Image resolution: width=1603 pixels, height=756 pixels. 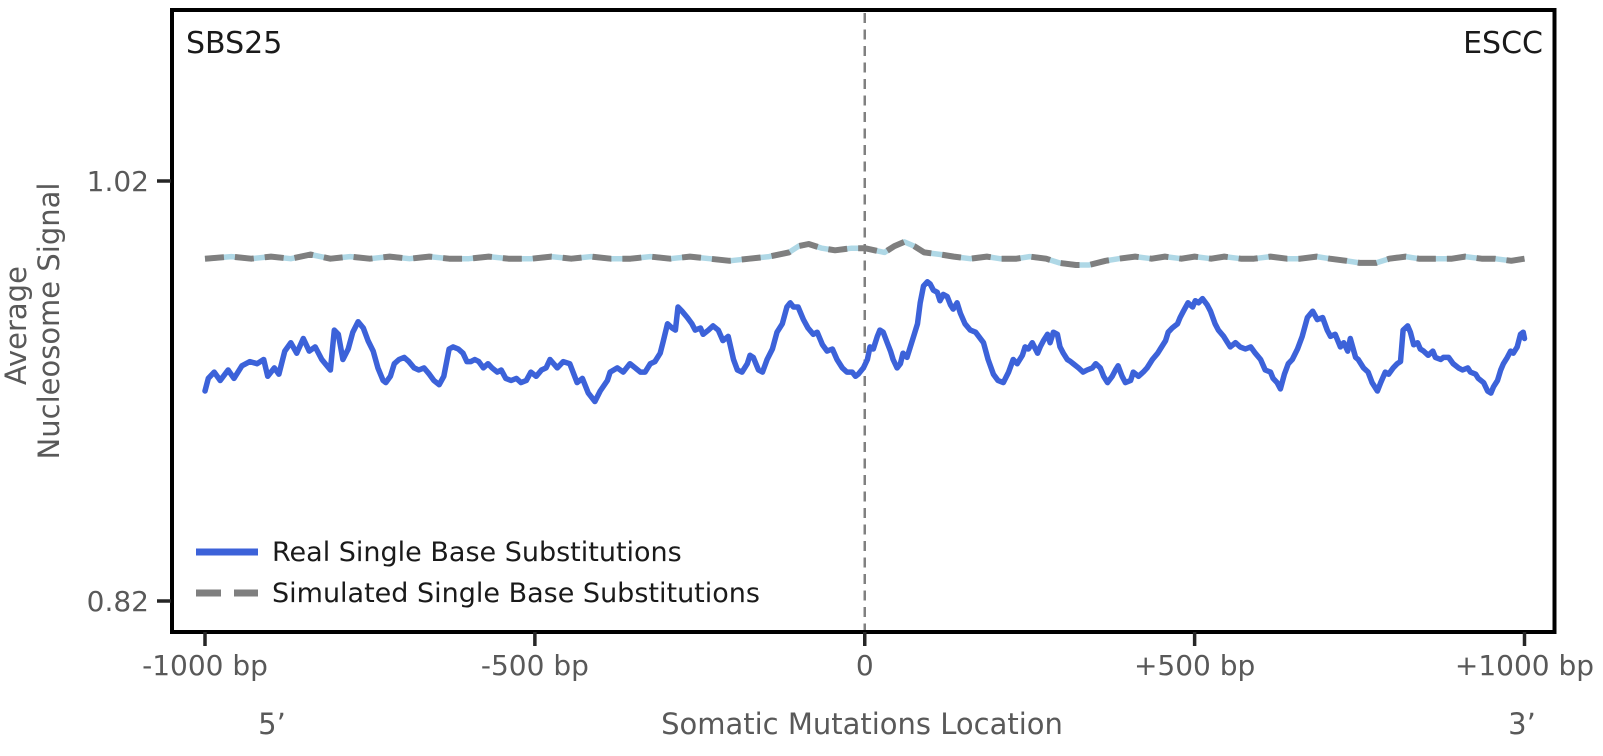 I want to click on y-tick-label: 1.02, so click(x=118, y=181).